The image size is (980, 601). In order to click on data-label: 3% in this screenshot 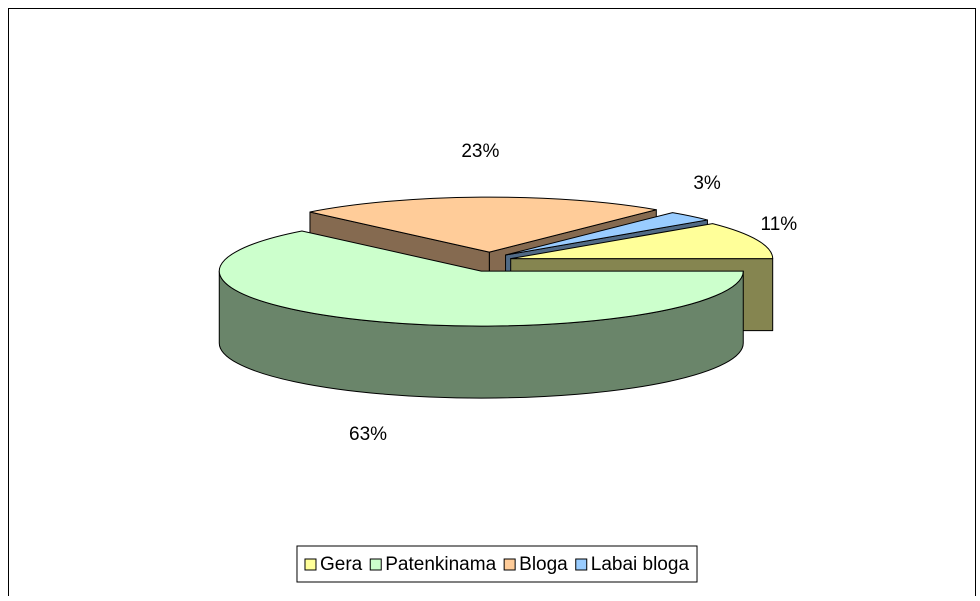, I will do `click(707, 183)`.